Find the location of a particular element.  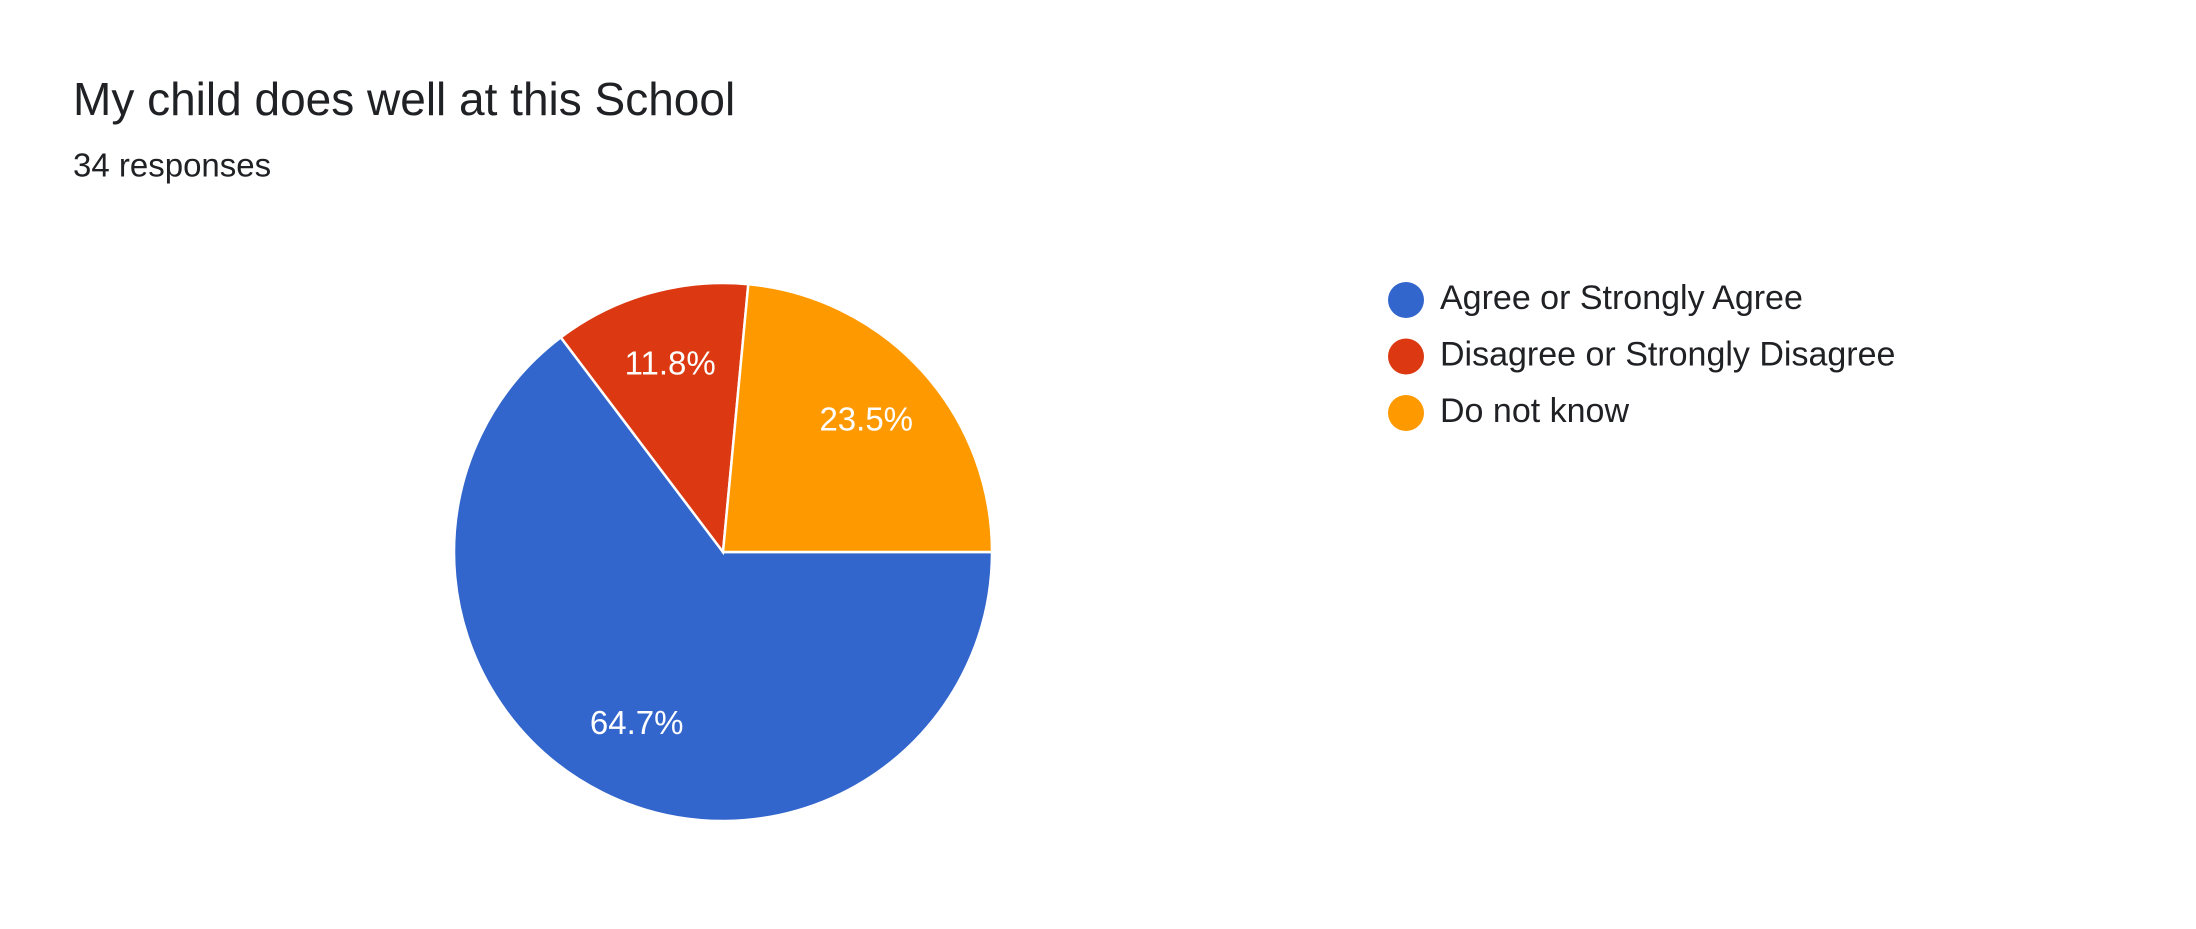

legend-label: Disagree or Strongly Disagree is located at coordinates (1667, 354).